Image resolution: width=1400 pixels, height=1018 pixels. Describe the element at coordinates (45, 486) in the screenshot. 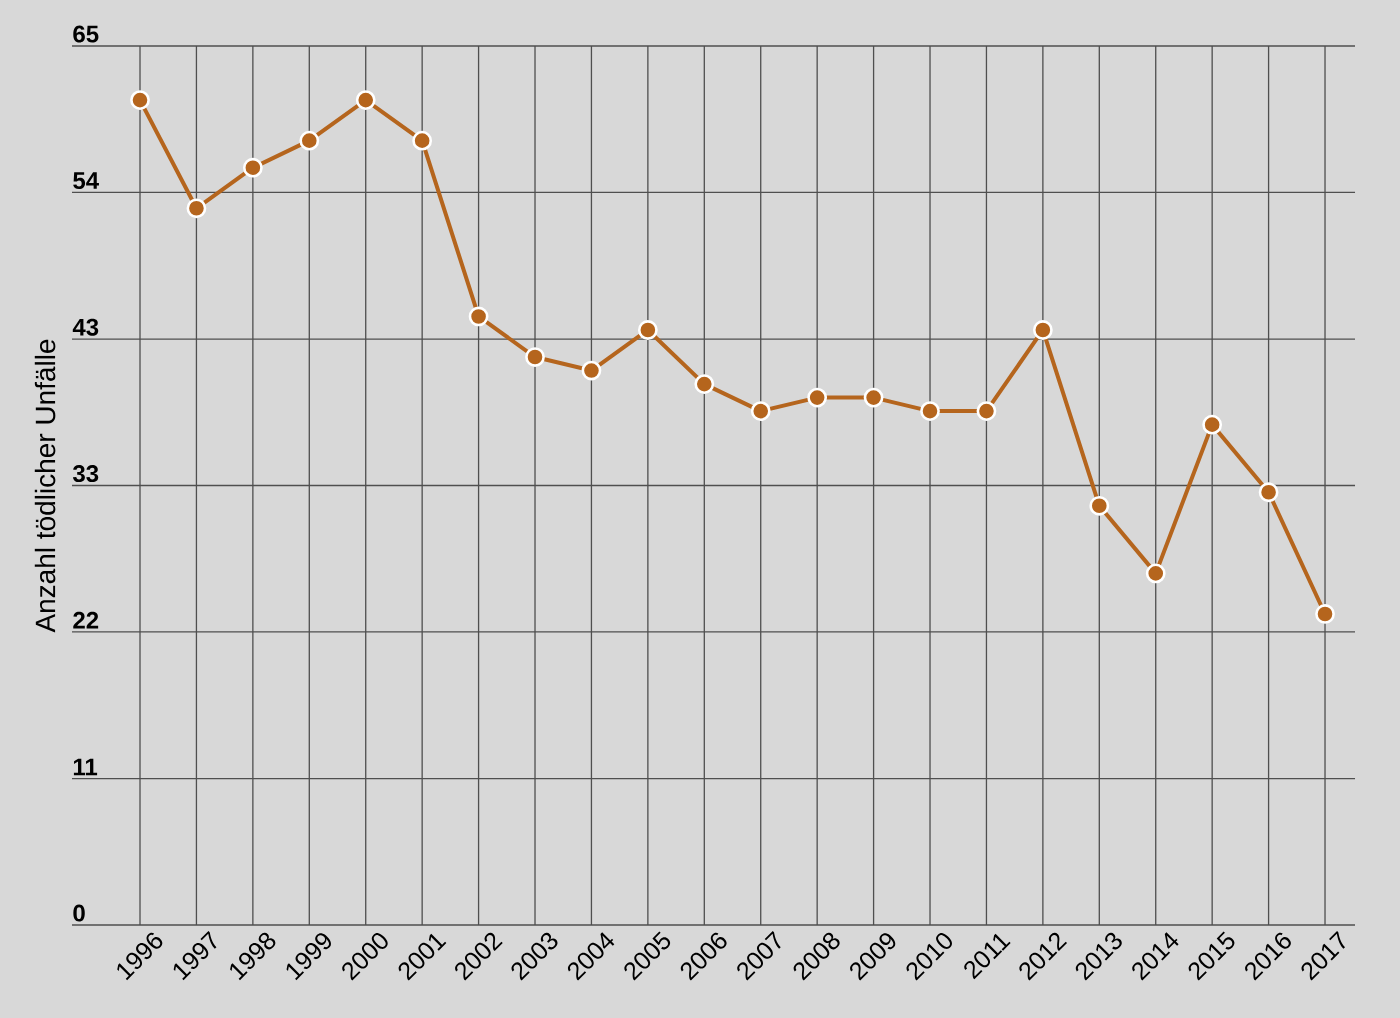

I see `y-axis-title: Anzahl tödlicher Unfälle` at that location.